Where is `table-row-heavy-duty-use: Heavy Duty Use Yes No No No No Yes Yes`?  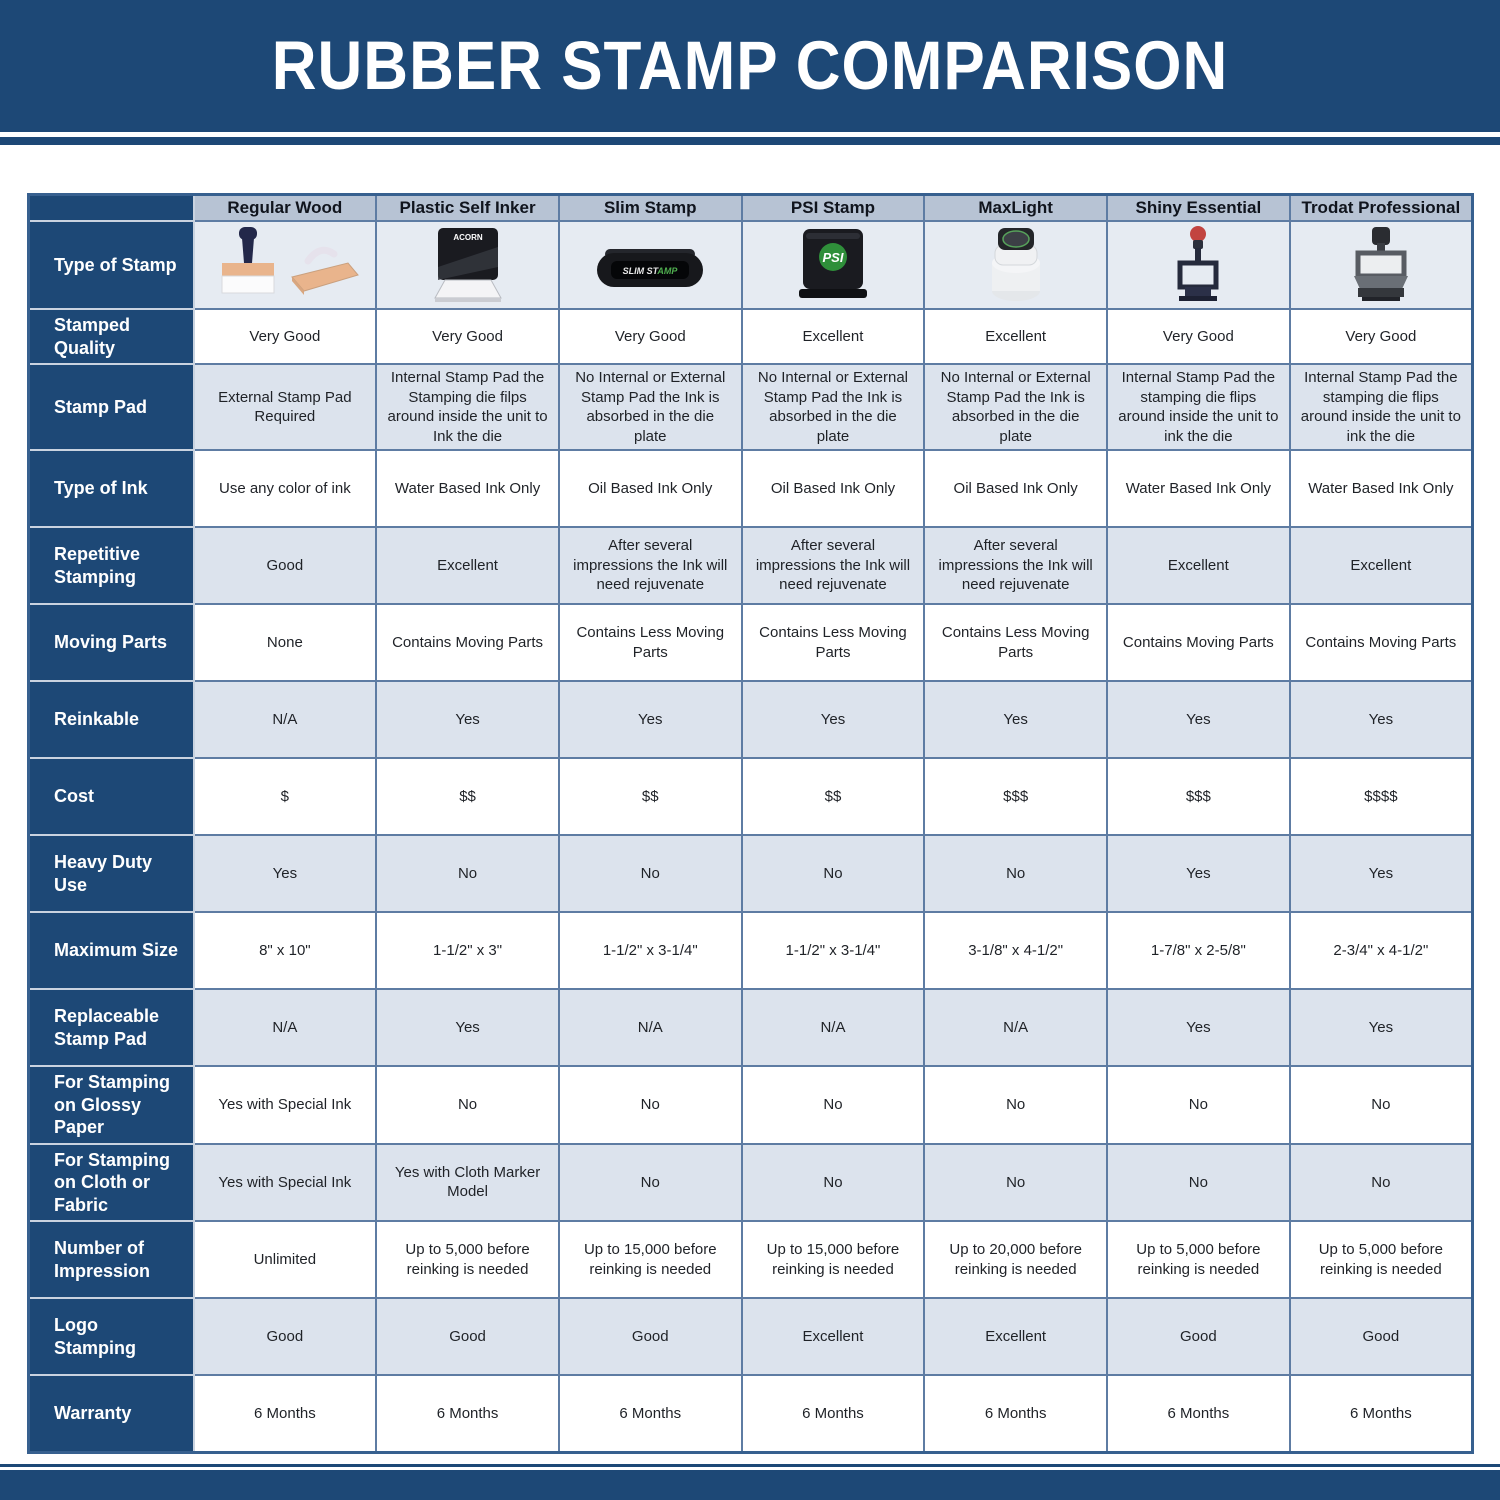 table-row-heavy-duty-use: Heavy Duty Use Yes No No No No Yes Yes is located at coordinates (750, 873).